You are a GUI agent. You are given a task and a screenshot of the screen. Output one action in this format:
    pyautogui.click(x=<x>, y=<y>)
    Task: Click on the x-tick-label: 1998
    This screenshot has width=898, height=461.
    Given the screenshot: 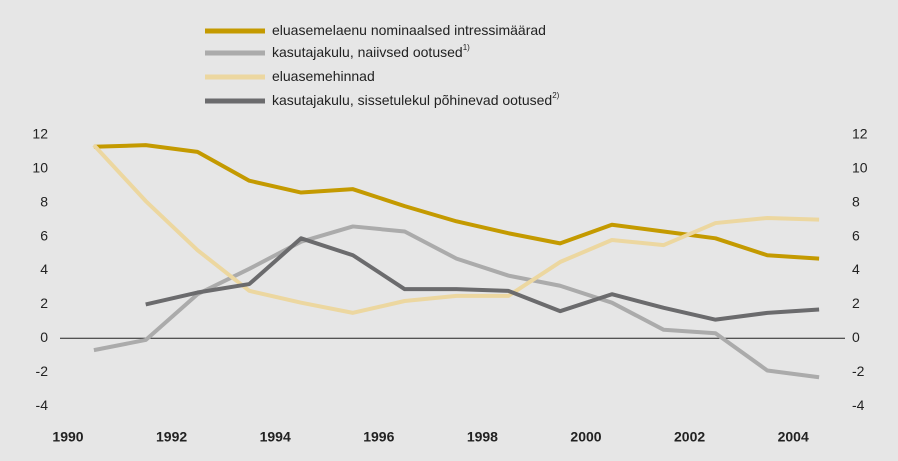 What is the action you would take?
    pyautogui.click(x=482, y=437)
    